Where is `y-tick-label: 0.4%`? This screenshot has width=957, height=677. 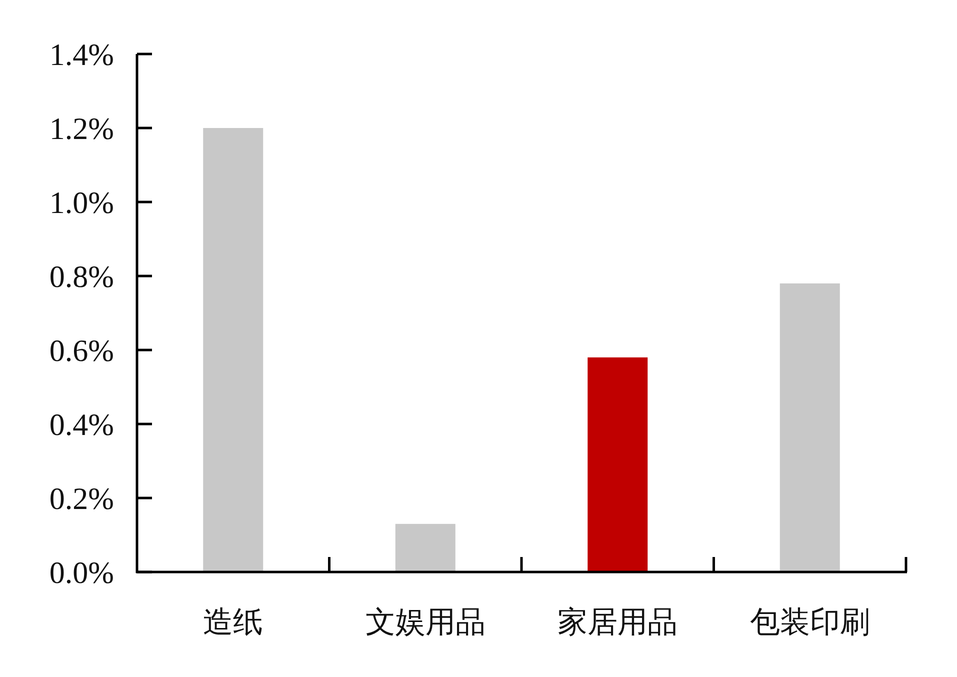 y-tick-label: 0.4% is located at coordinates (81, 424).